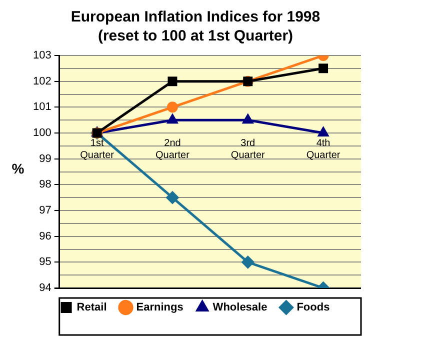 Image resolution: width=439 pixels, height=343 pixels. I want to click on y-tick-label: 95, so click(45, 262).